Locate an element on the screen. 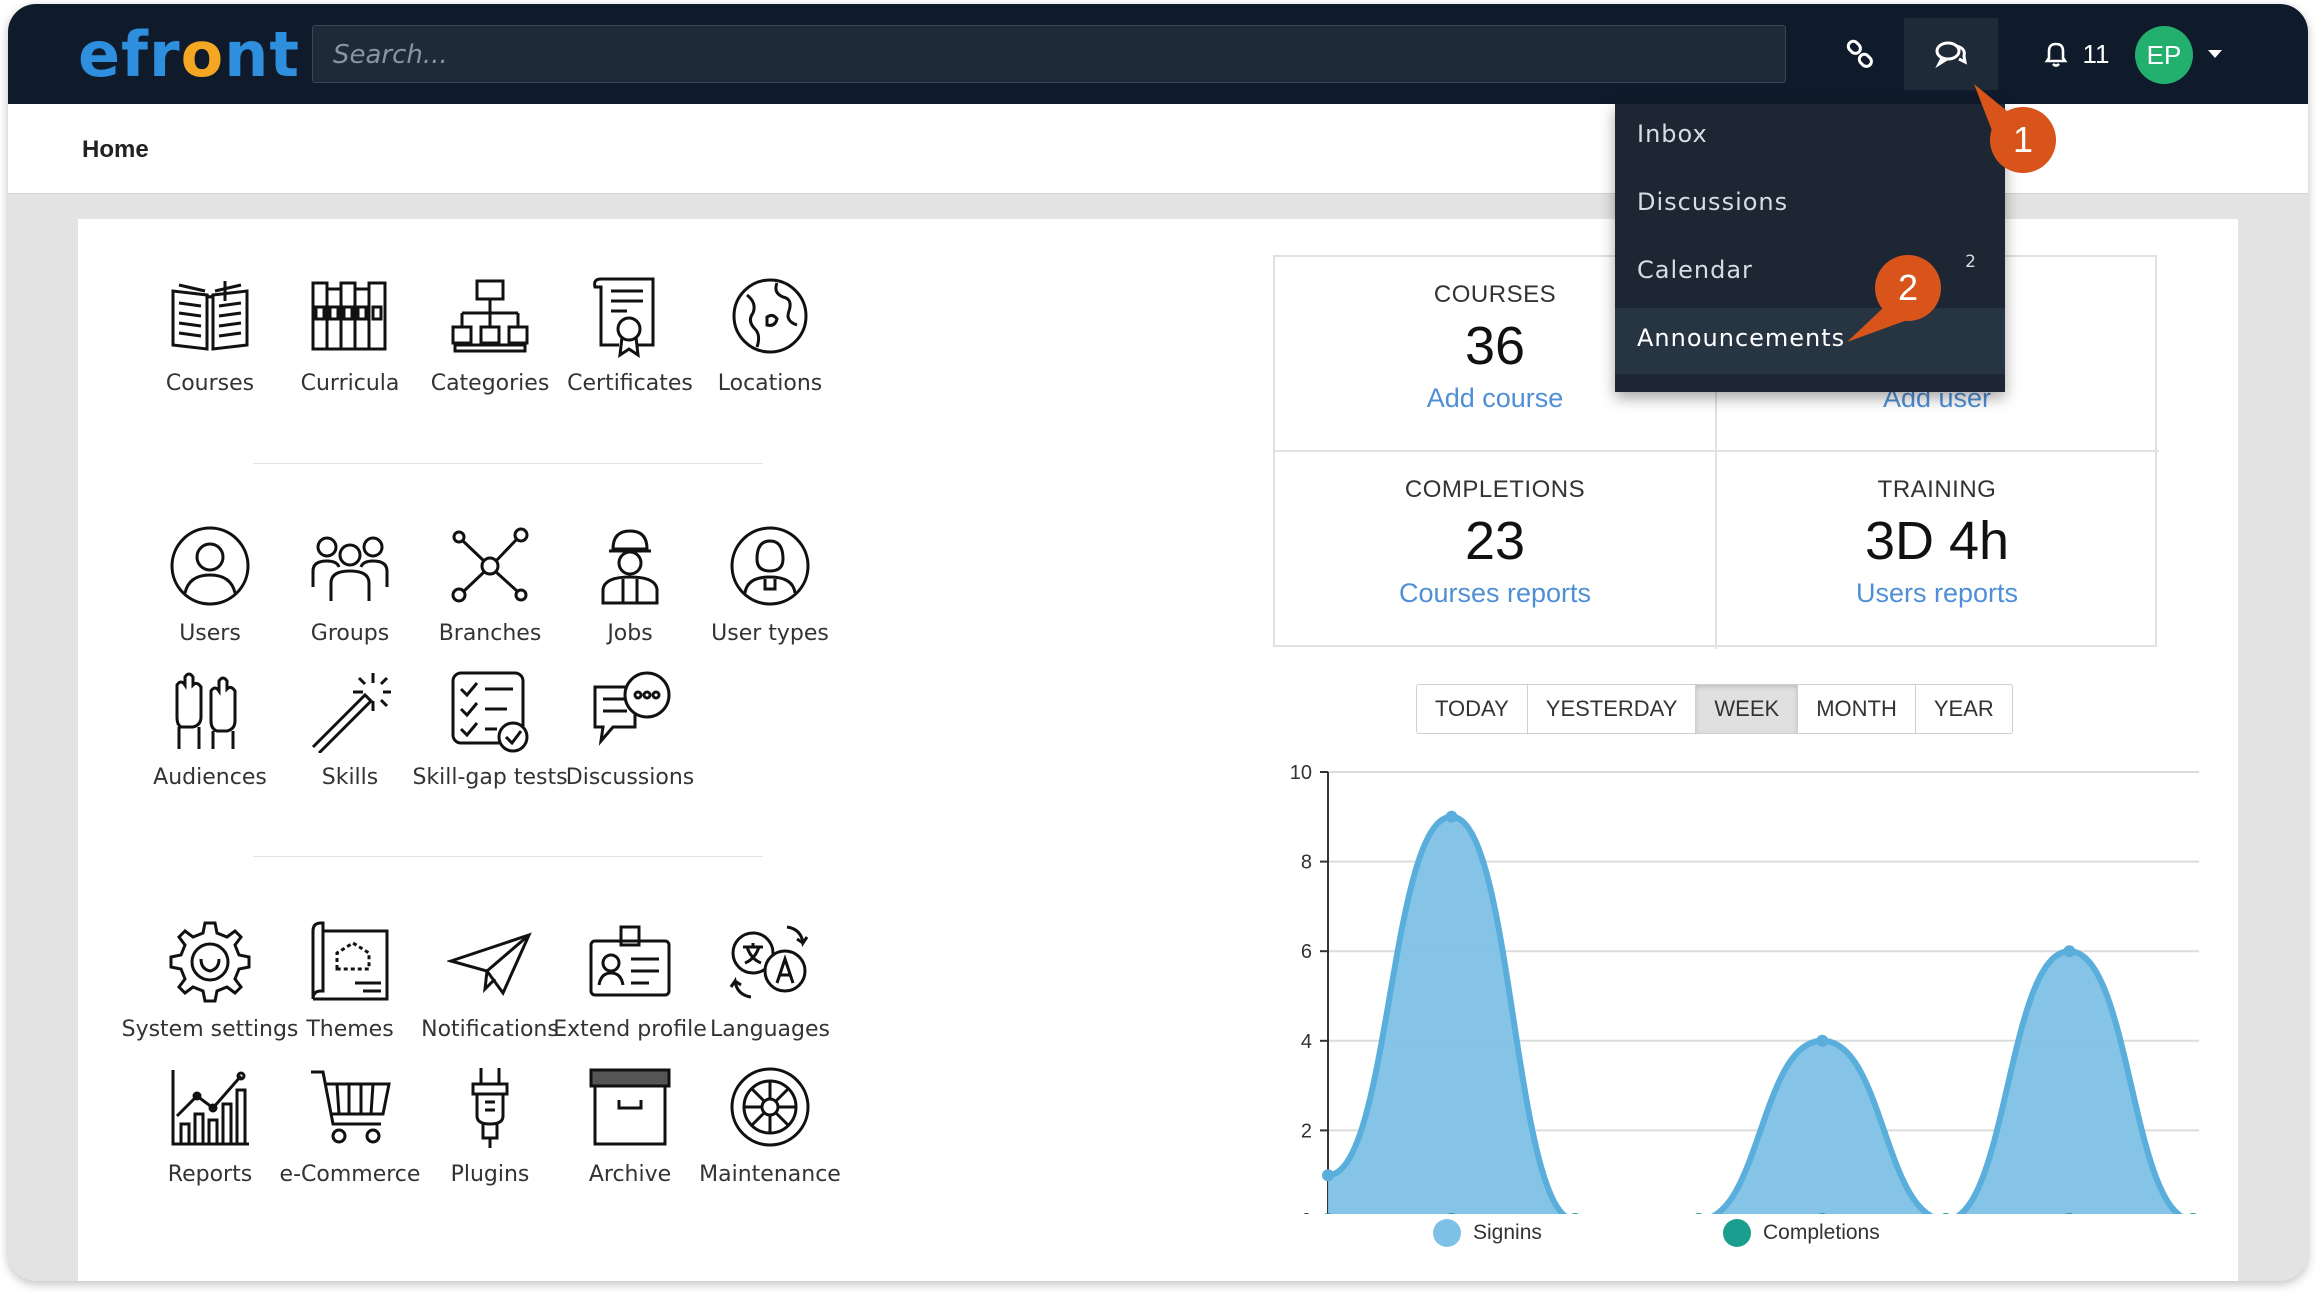 Image resolution: width=2324 pixels, height=1297 pixels. period-month-button: MONTH is located at coordinates (1857, 709).